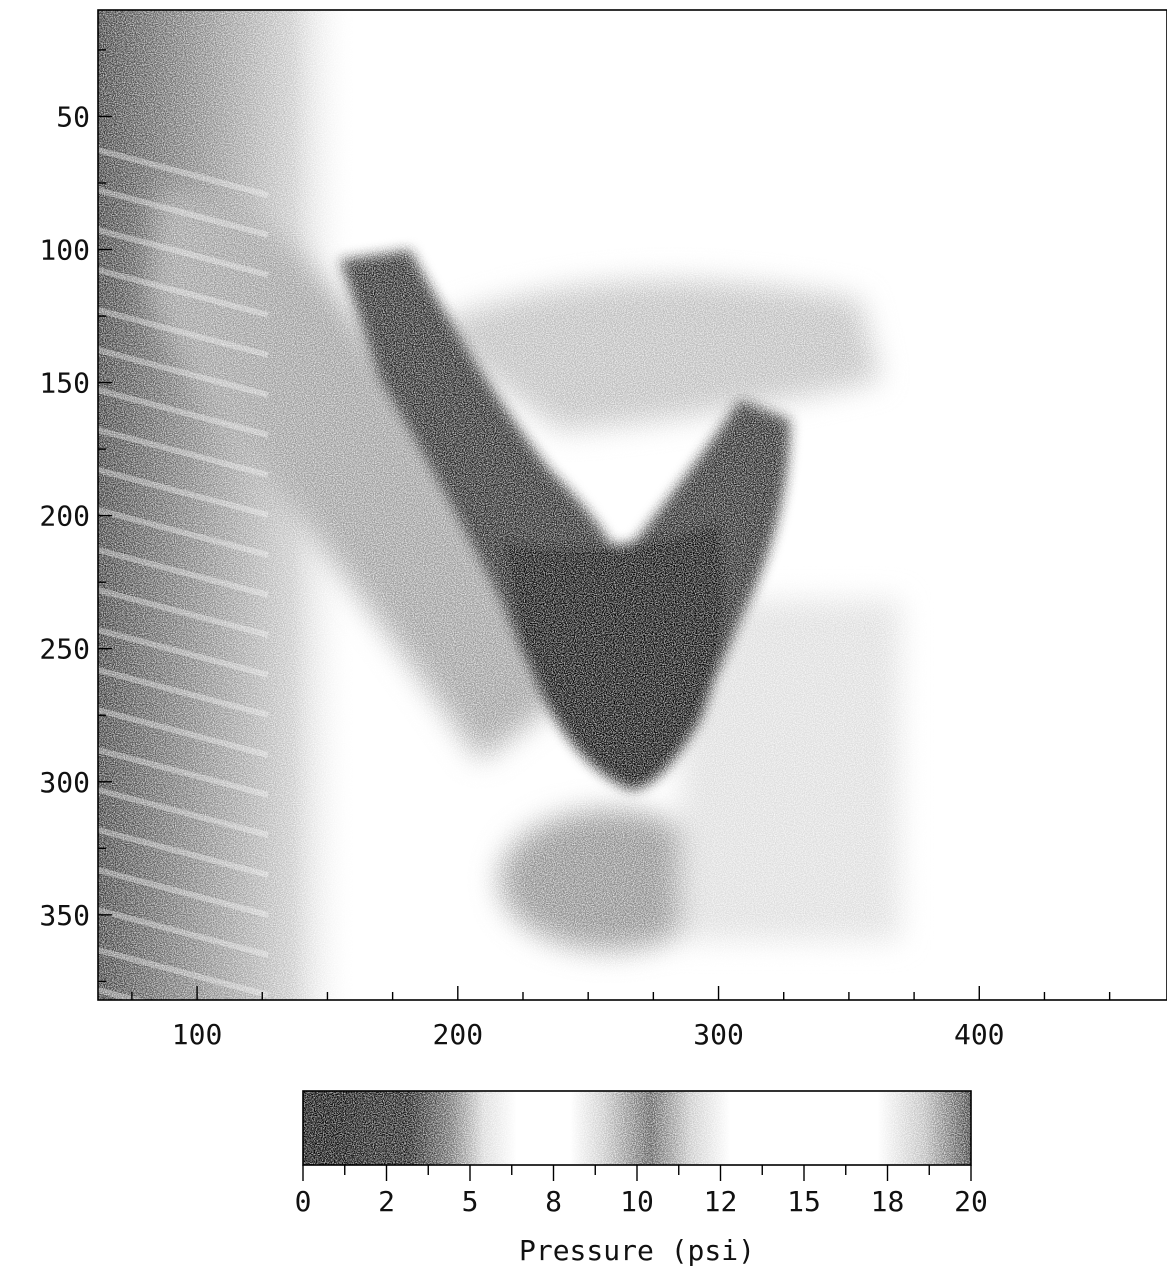  I want to click on colorbar-tick-label: 5, so click(470, 1201).